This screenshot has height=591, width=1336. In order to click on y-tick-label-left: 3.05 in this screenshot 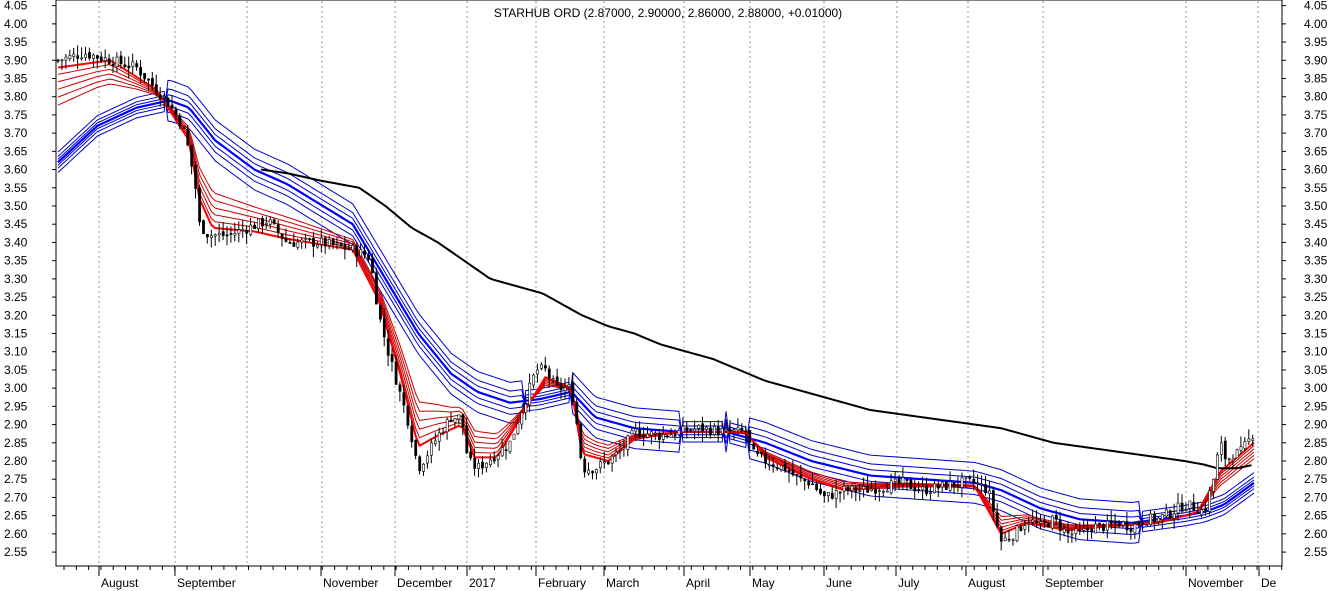, I will do `click(16, 370)`.